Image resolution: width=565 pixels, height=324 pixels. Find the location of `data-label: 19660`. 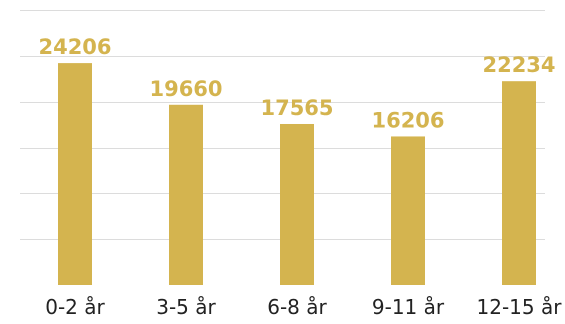

data-label: 19660 is located at coordinates (185, 89).